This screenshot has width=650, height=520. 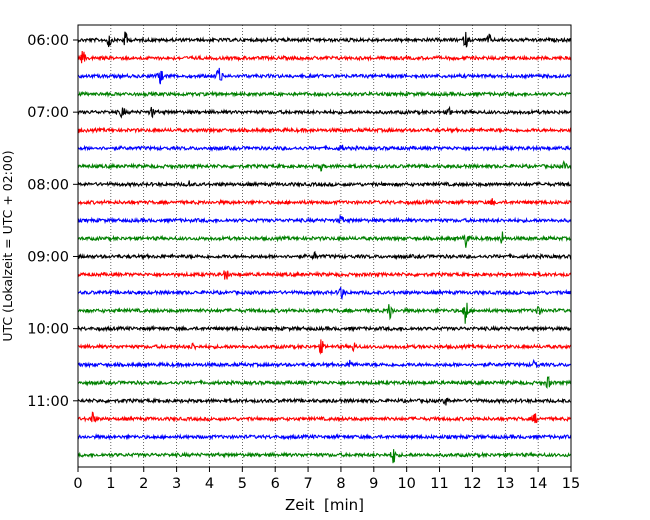 What do you see at coordinates (307, 484) in the screenshot?
I see `x-tick-label-7: 7` at bounding box center [307, 484].